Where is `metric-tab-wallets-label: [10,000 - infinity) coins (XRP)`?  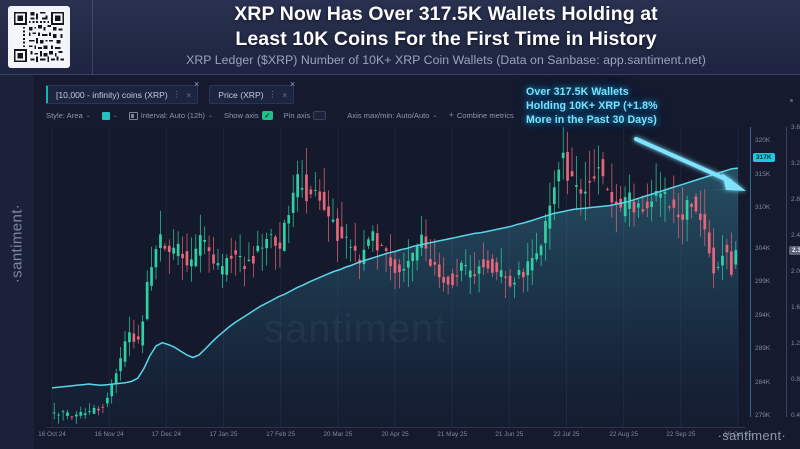
metric-tab-wallets-label: [10,000 - infinity) coins (XRP) is located at coordinates (112, 94).